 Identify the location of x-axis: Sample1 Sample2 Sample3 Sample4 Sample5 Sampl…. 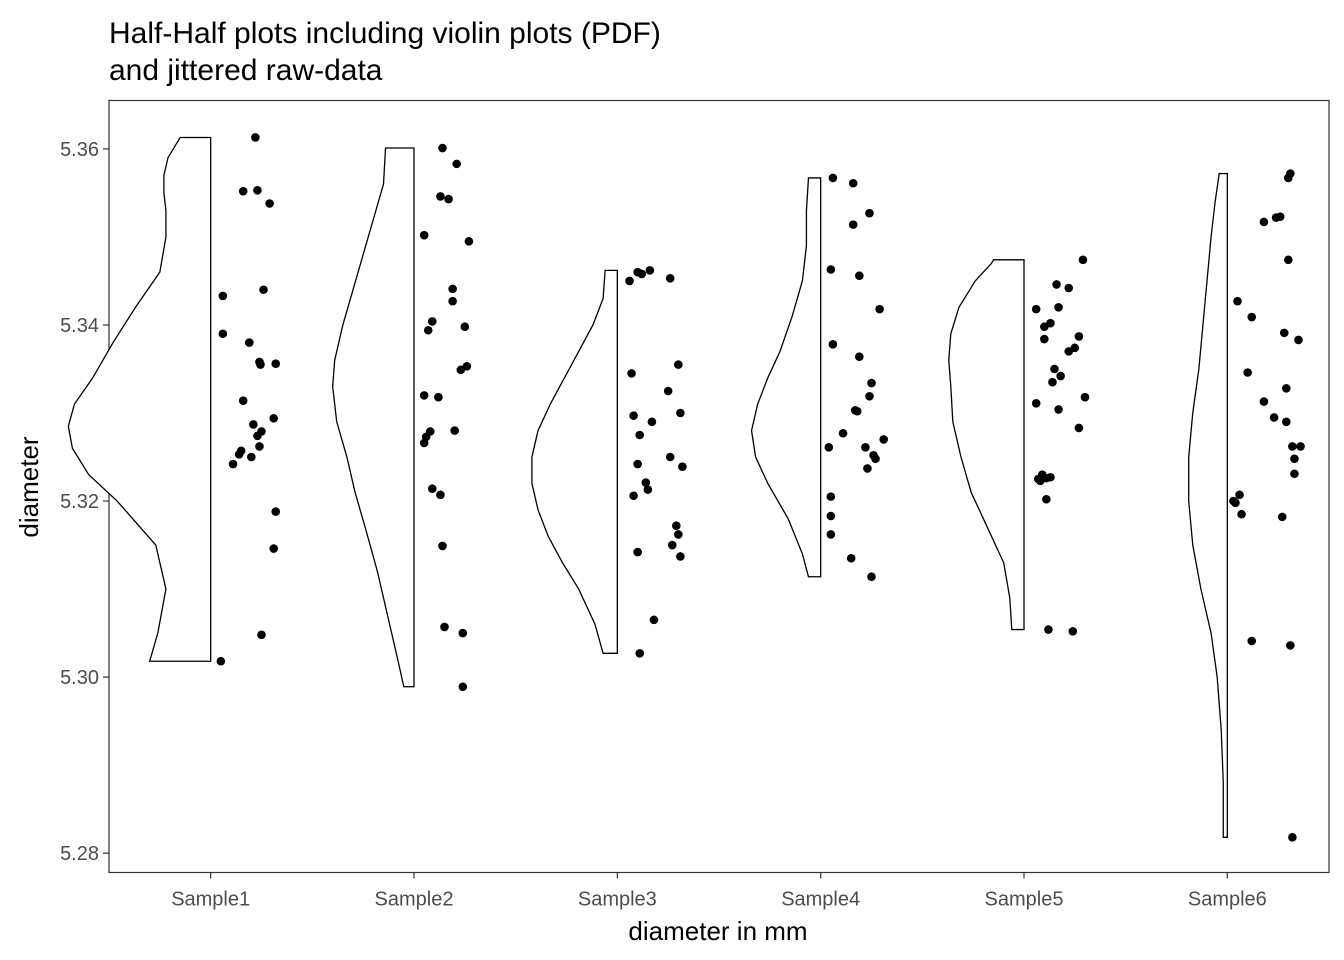
(719, 891).